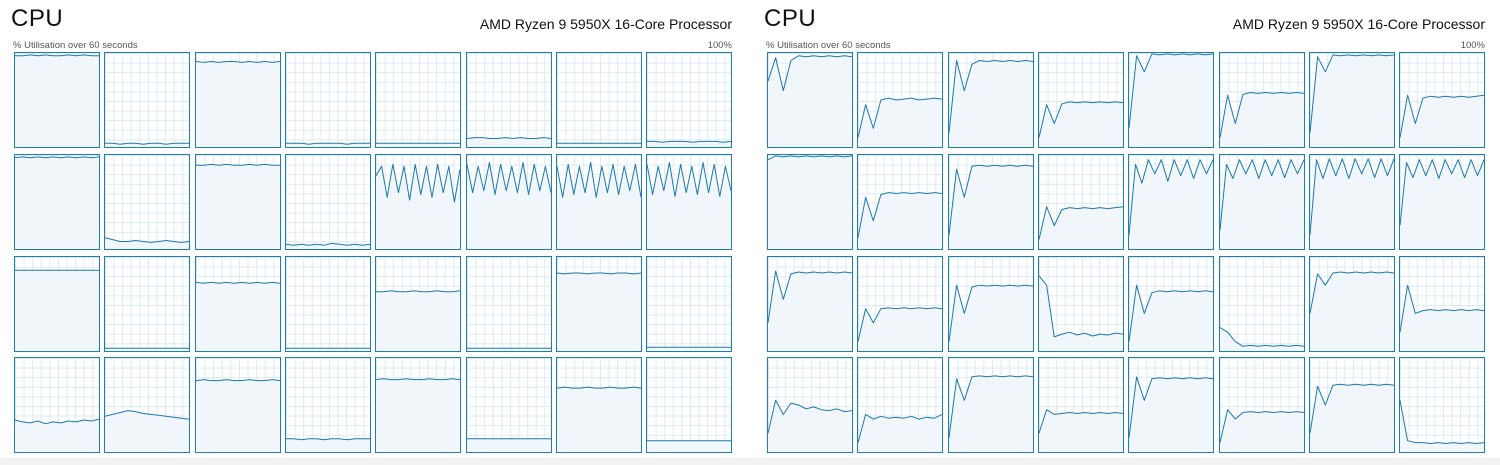 Image resolution: width=1500 pixels, height=465 pixels. Describe the element at coordinates (750, 461) in the screenshot. I see `window-bottom-edge` at that location.